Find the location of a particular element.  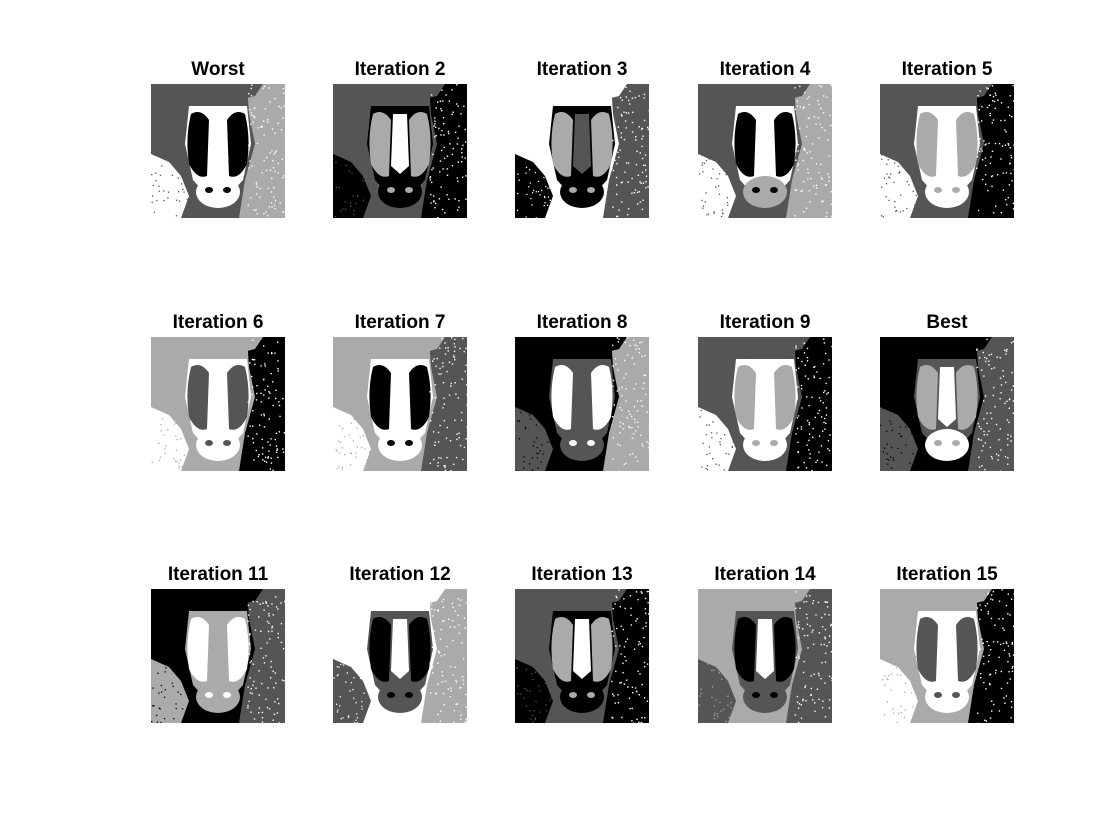

brow-region is located at coordinates (218, 347).